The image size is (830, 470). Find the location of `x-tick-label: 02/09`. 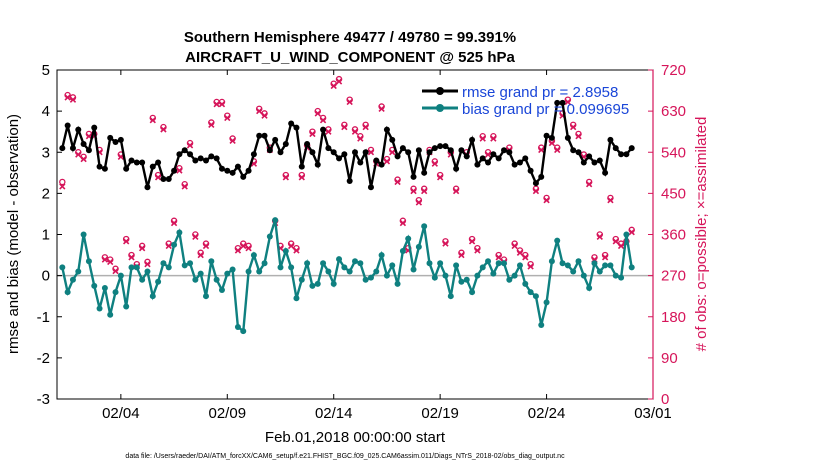

x-tick-label: 02/09 is located at coordinates (228, 413).